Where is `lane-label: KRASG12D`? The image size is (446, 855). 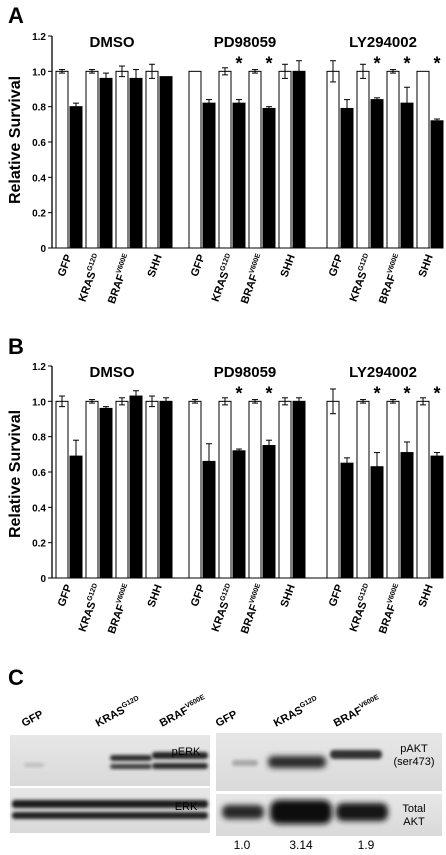 lane-label: KRASG12D is located at coordinates (296, 712).